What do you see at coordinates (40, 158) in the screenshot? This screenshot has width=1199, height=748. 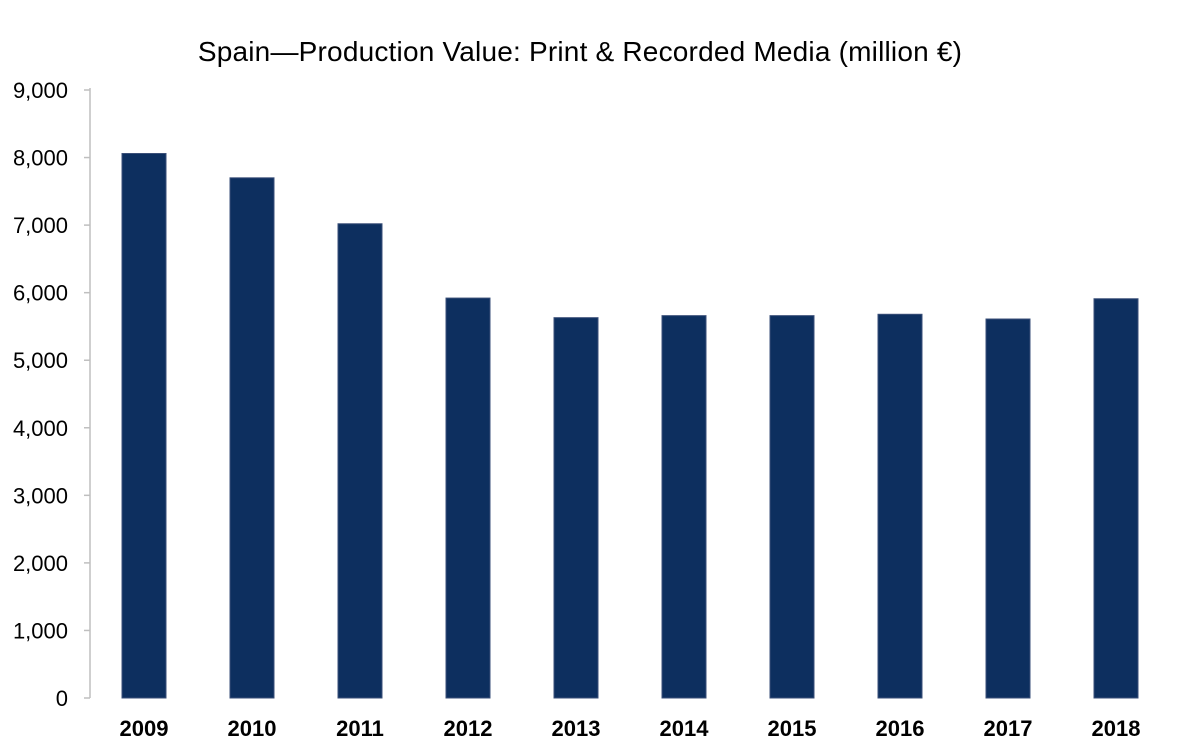 I see `y-tick-label: 8,000` at bounding box center [40, 158].